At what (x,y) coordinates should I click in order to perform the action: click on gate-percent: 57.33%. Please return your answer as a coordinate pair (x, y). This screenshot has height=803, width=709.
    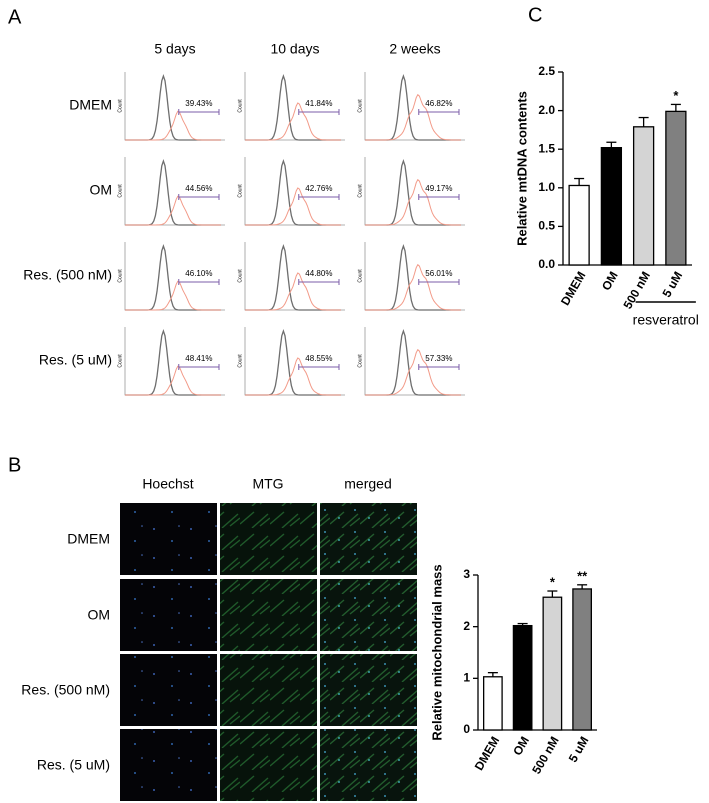
    Looking at the image, I should click on (438, 358).